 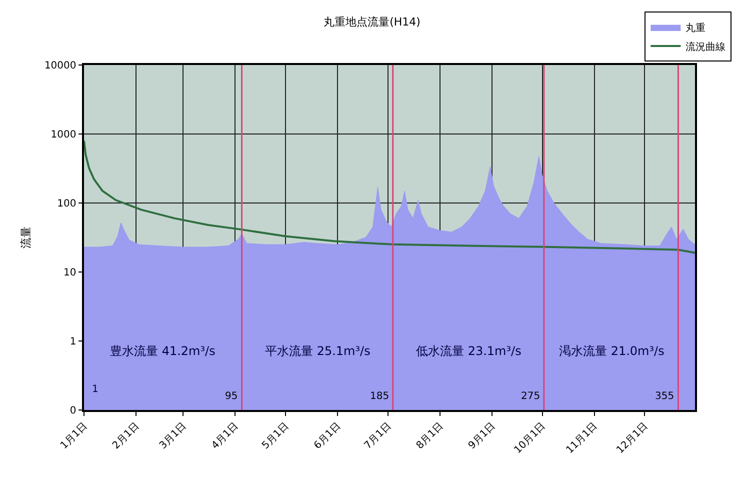 What do you see at coordinates (482, 436) in the screenshot?
I see `x-tick-label: 9月1日` at bounding box center [482, 436].